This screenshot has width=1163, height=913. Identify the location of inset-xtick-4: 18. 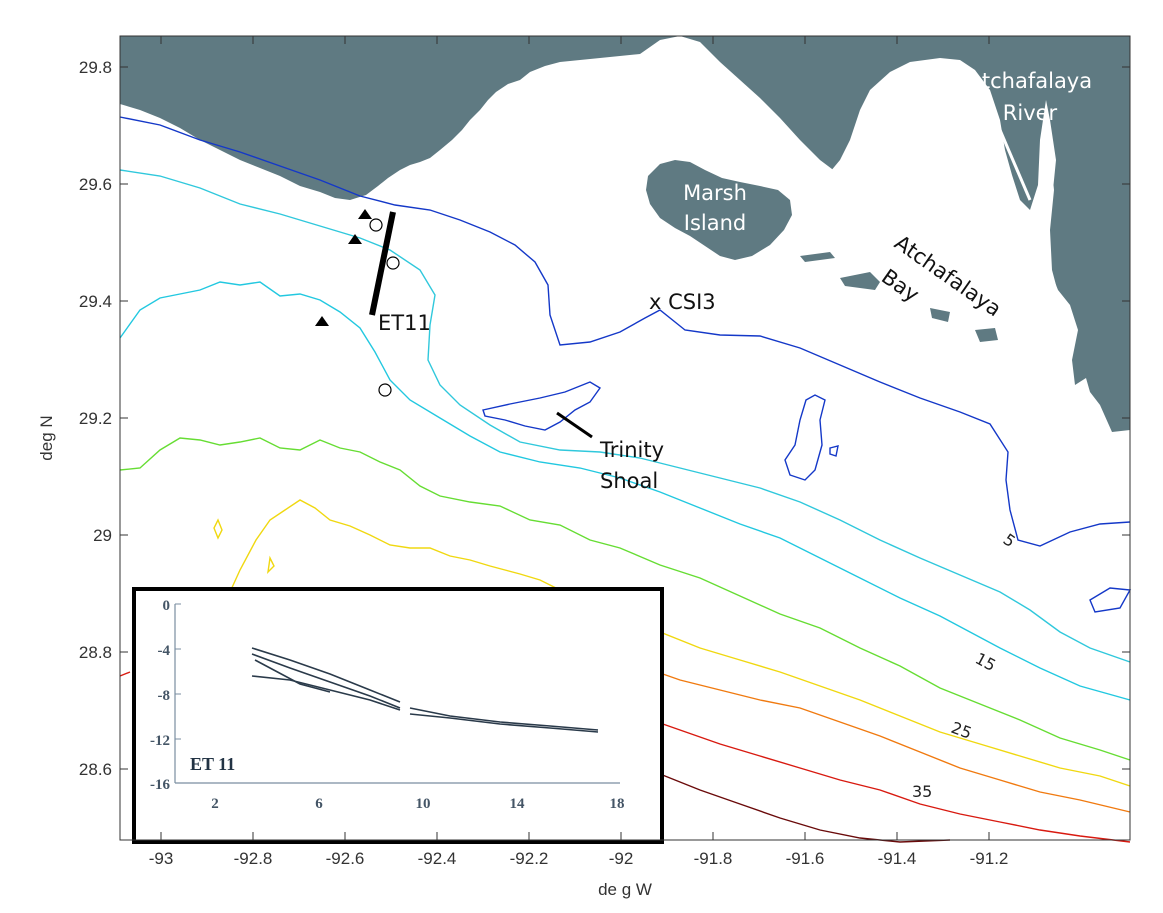
(617, 804).